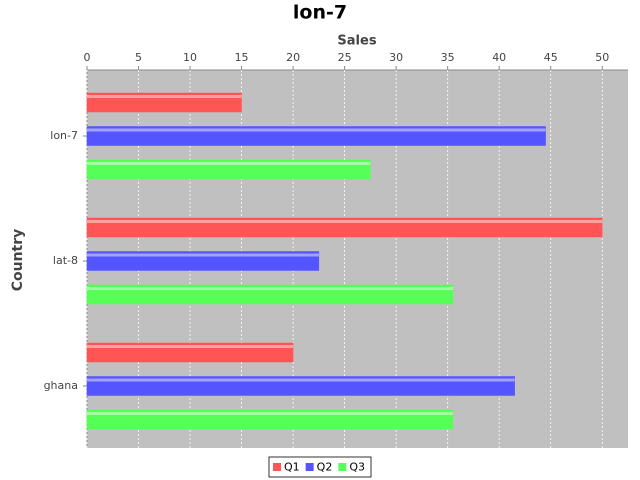  I want to click on x-tick-label: 25, so click(345, 57).